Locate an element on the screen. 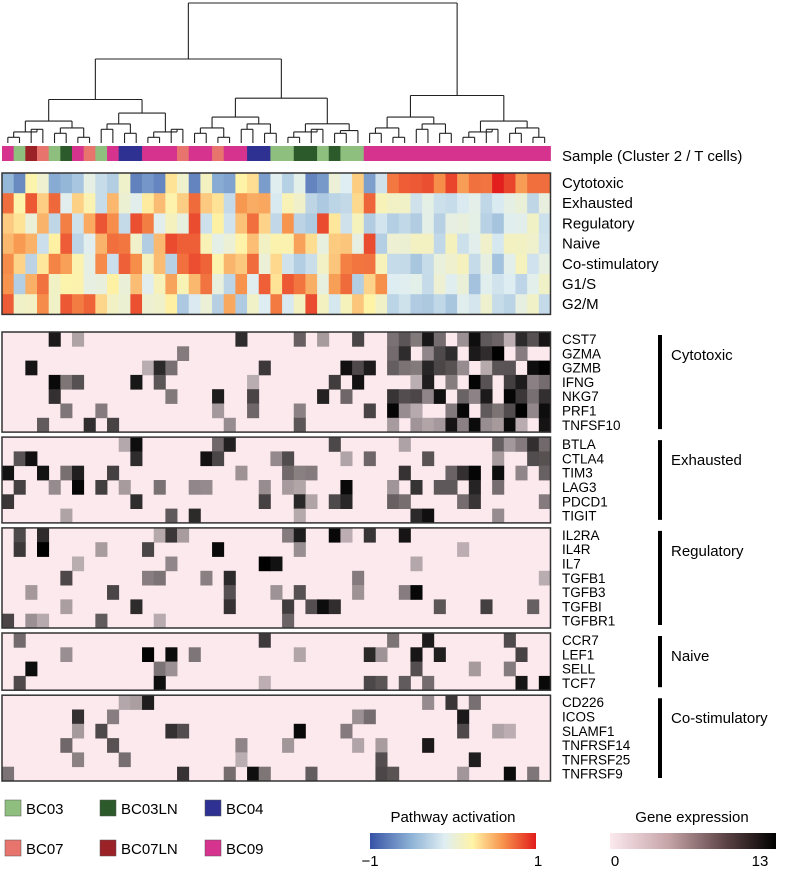 The height and width of the screenshot is (873, 788). sample-legend-label: BC03LN is located at coordinates (149, 809).